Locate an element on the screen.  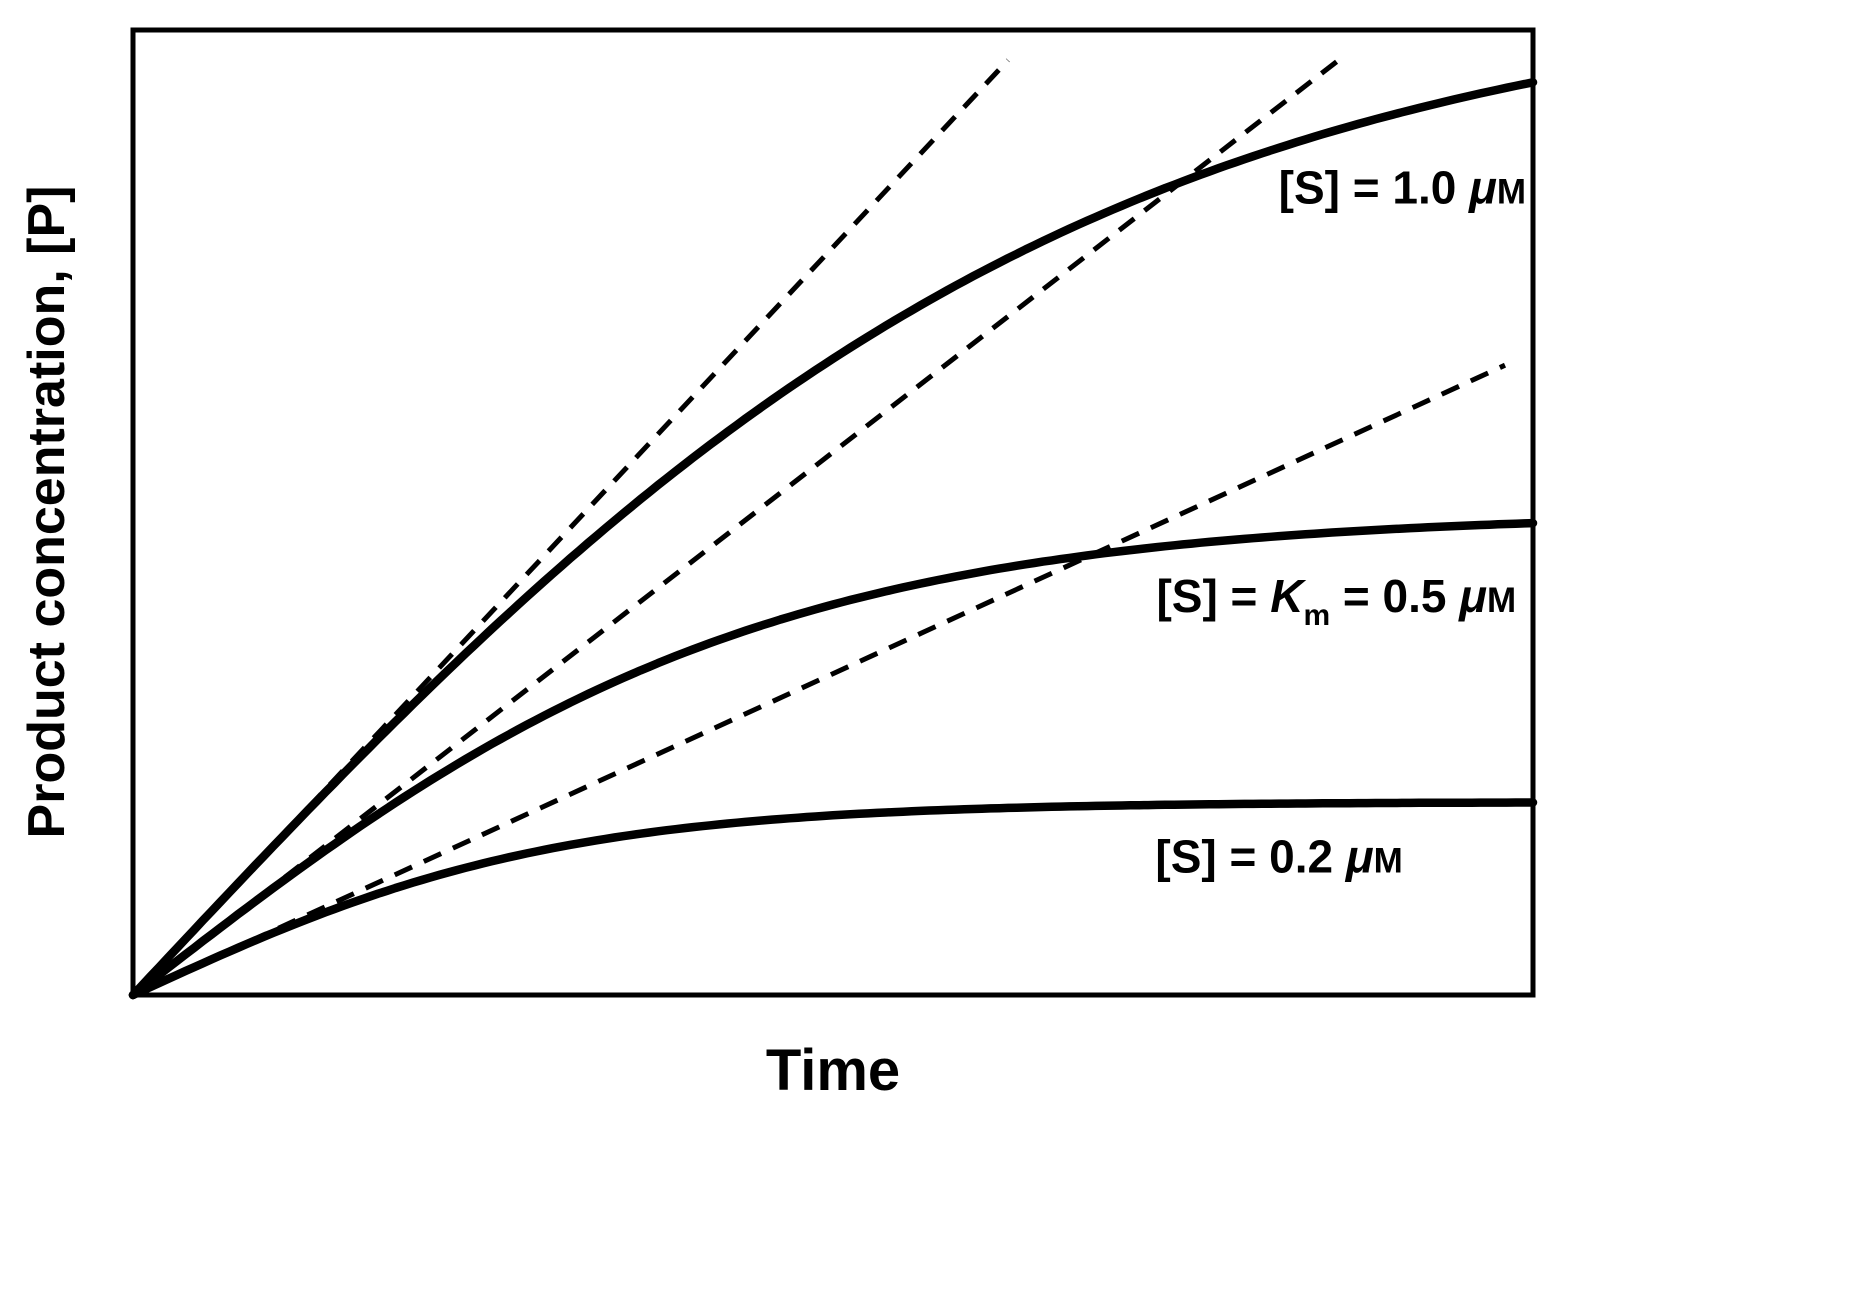
x-axis-label: Time is located at coordinates (833, 1070).